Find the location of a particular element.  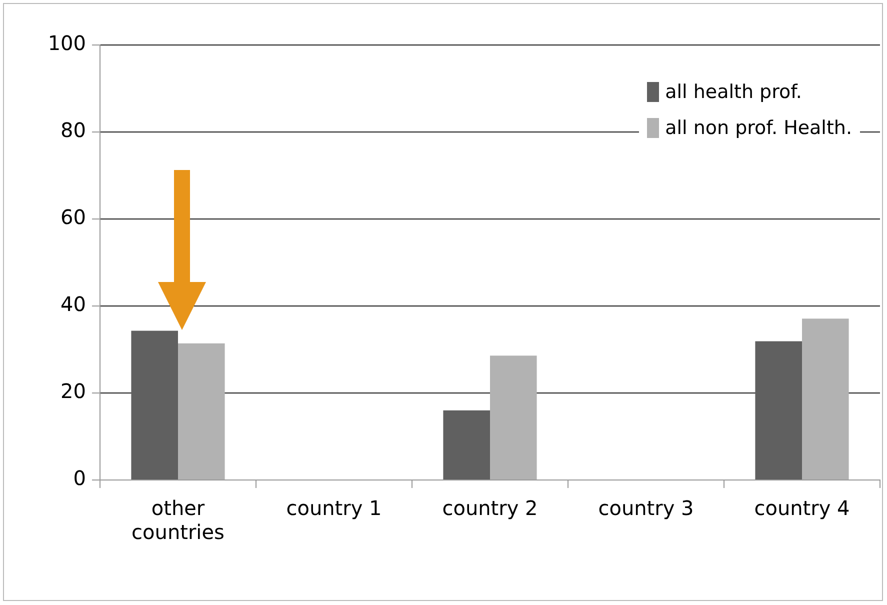

y-tick-label: 40 is located at coordinates (73, 304).